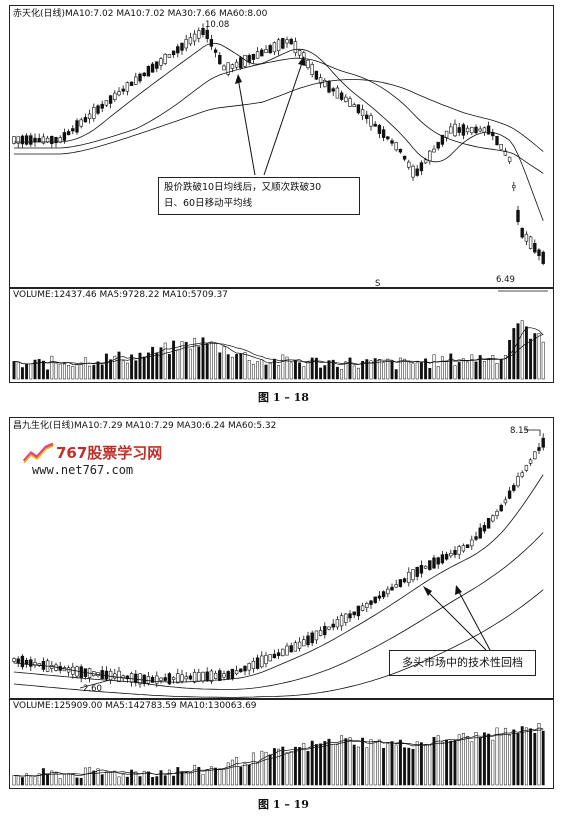 This screenshot has height=819, width=567. Describe the element at coordinates (458, 590) in the screenshot. I see `arrow-head` at that location.